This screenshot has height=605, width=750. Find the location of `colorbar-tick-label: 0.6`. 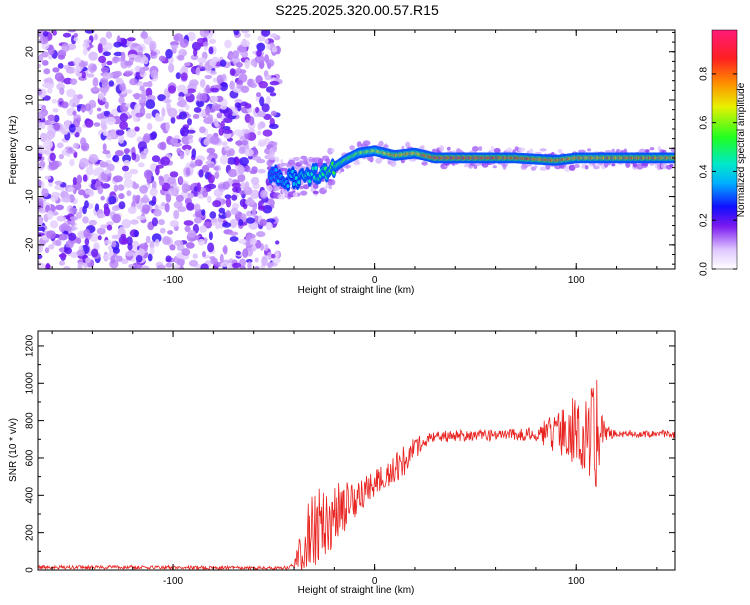

colorbar-tick-label: 0.6 is located at coordinates (704, 122).